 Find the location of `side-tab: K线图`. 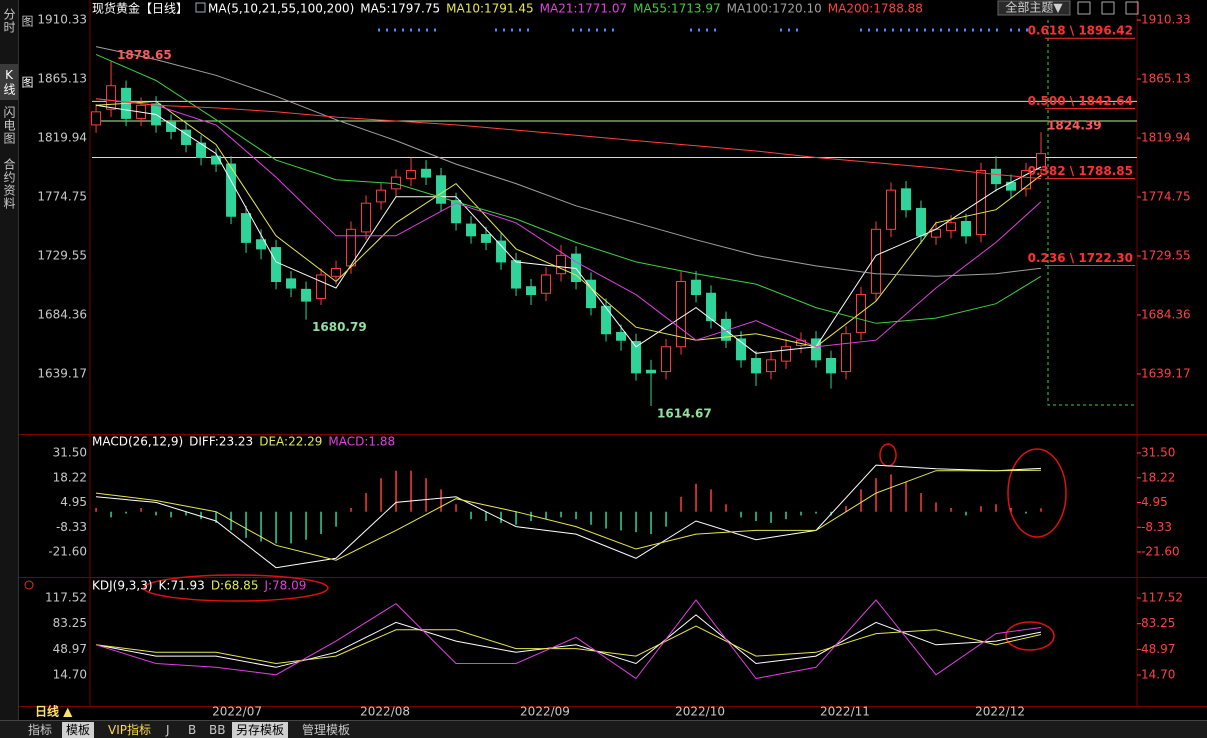

side-tab: K线图 is located at coordinates (17, 82).